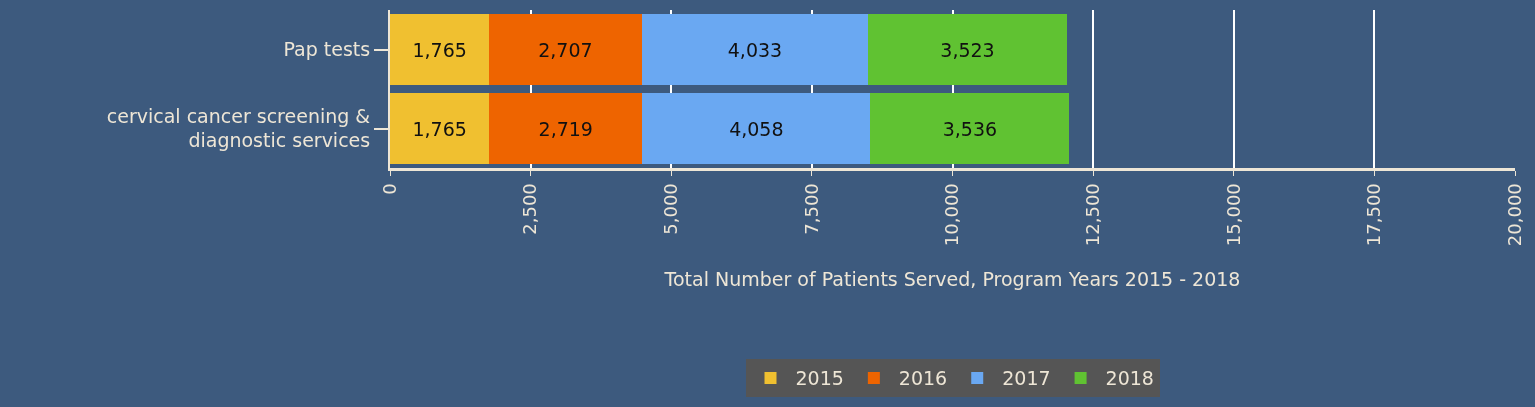  I want to click on data-label: 2,719, so click(565, 128).